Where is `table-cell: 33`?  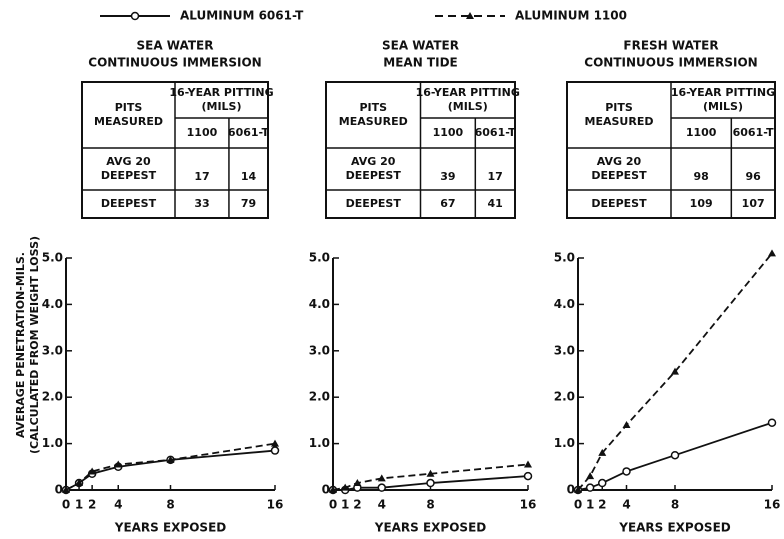 table-cell: 33 is located at coordinates (201, 203).